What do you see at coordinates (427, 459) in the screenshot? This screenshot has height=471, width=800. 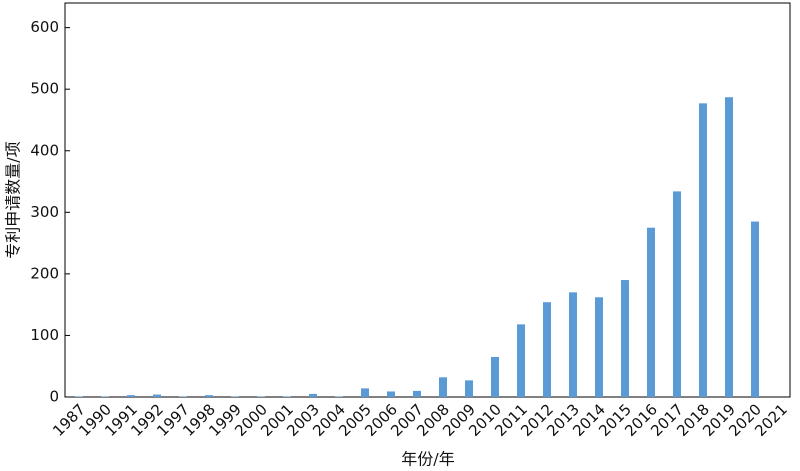 I see `x-axis-label: 年份/年` at bounding box center [427, 459].